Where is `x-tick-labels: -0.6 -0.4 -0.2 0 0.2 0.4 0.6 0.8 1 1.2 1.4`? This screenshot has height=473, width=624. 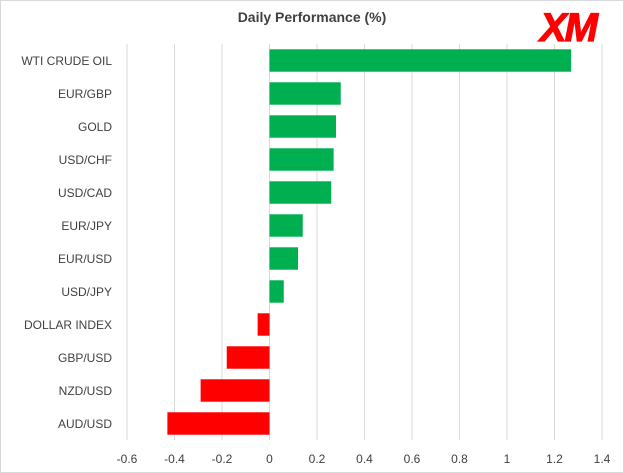
x-tick-labels: -0.6 -0.4 -0.2 0 0.2 0.4 0.6 0.8 1 1.2 1.4 is located at coordinates (364, 459).